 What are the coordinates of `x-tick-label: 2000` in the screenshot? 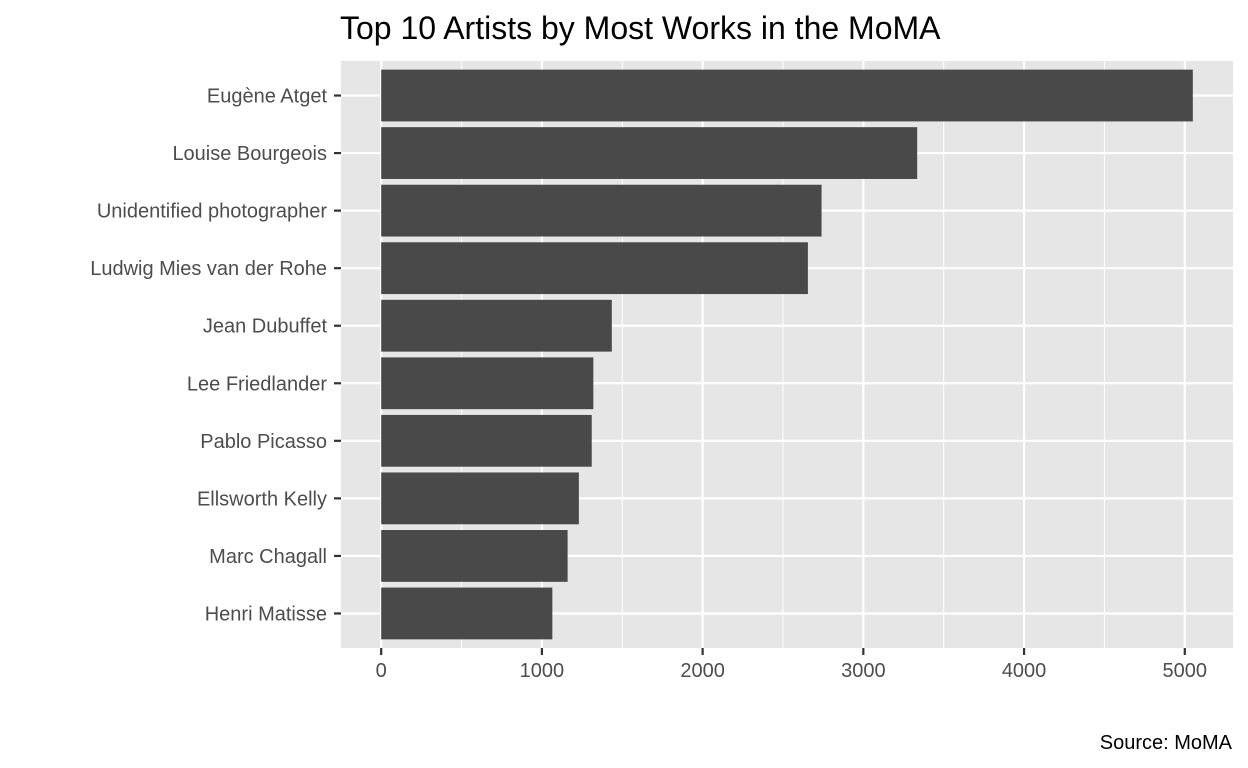 It's located at (702, 671).